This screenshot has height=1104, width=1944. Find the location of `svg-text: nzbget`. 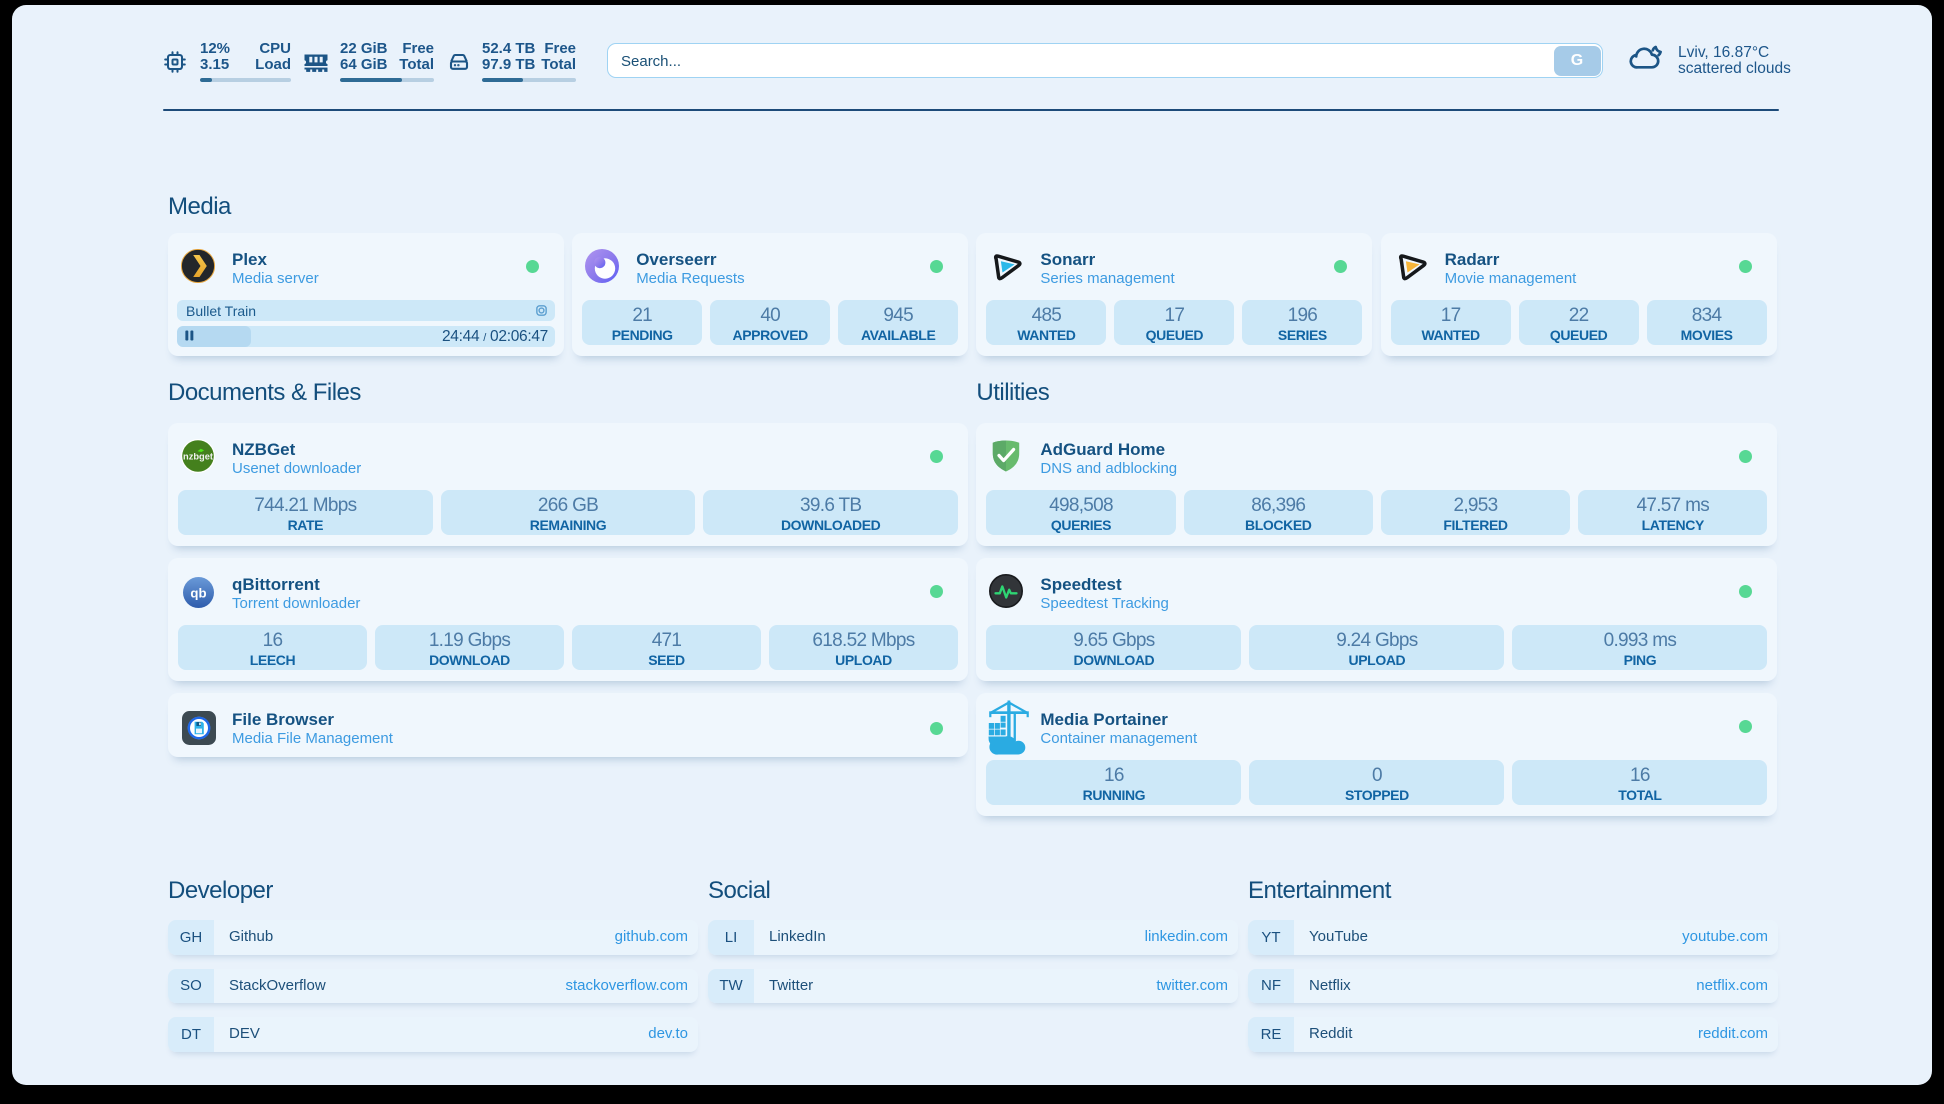

svg-text: nzbget is located at coordinates (198, 457).